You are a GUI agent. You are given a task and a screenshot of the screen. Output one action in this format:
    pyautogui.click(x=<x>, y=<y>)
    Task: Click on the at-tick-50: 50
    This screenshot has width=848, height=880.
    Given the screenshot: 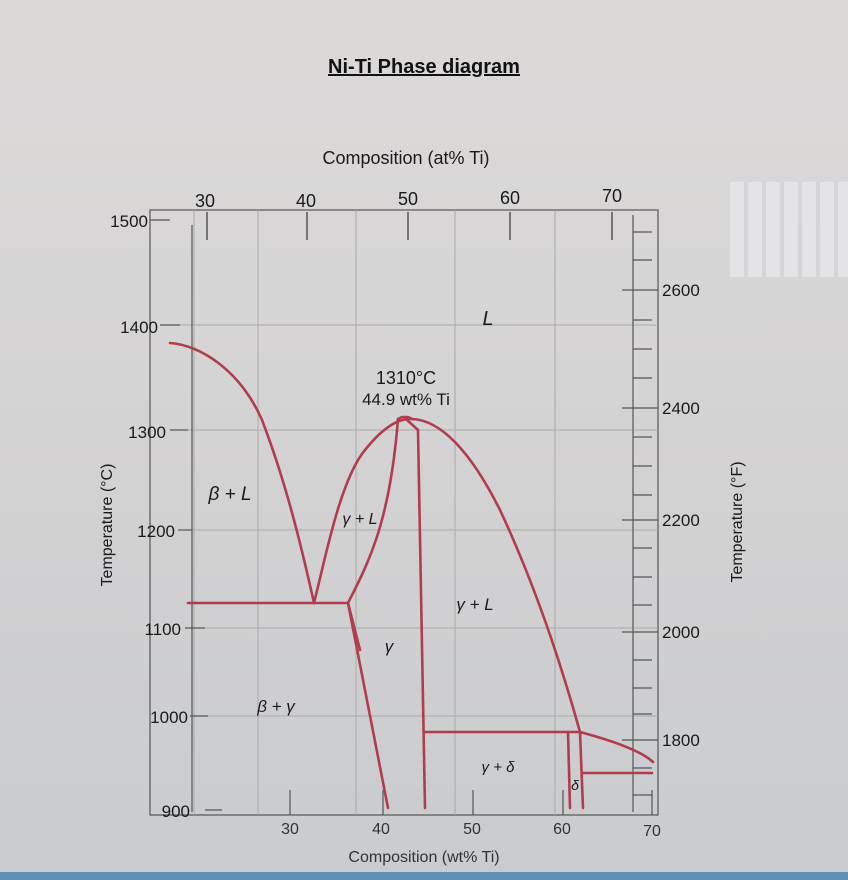 What is the action you would take?
    pyautogui.click(x=408, y=199)
    